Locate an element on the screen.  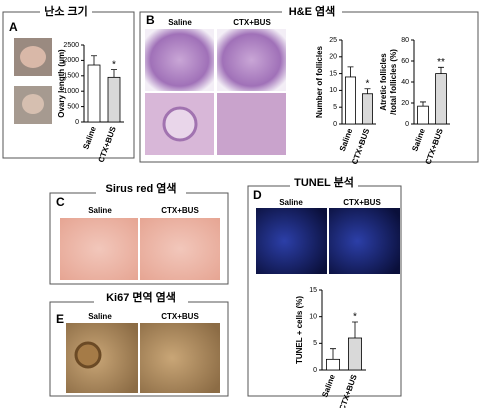
y-axis-label: Ovary length (μm) is located at coordinates (61, 83).